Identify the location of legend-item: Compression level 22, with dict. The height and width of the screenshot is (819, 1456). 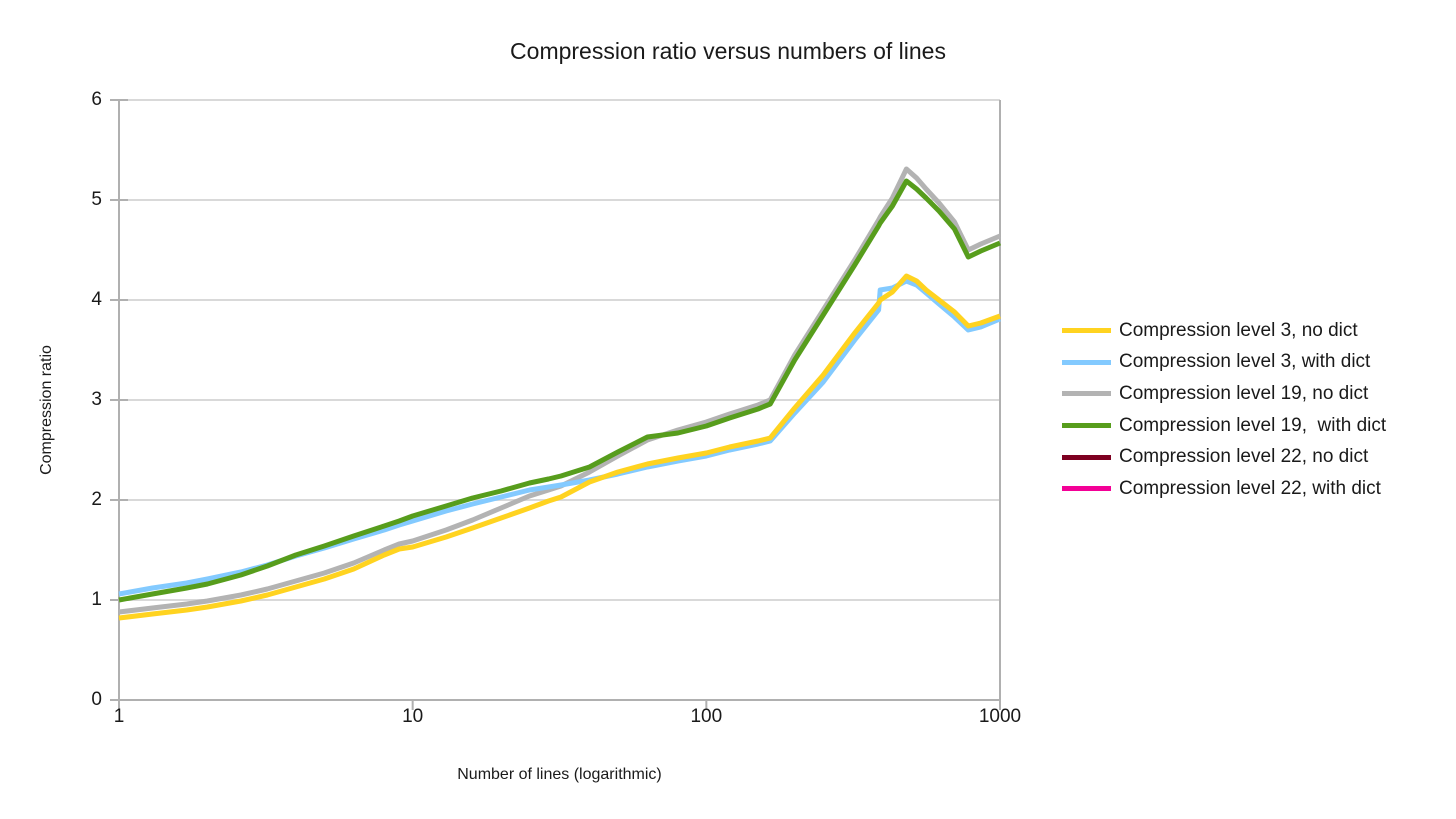
(1224, 489).